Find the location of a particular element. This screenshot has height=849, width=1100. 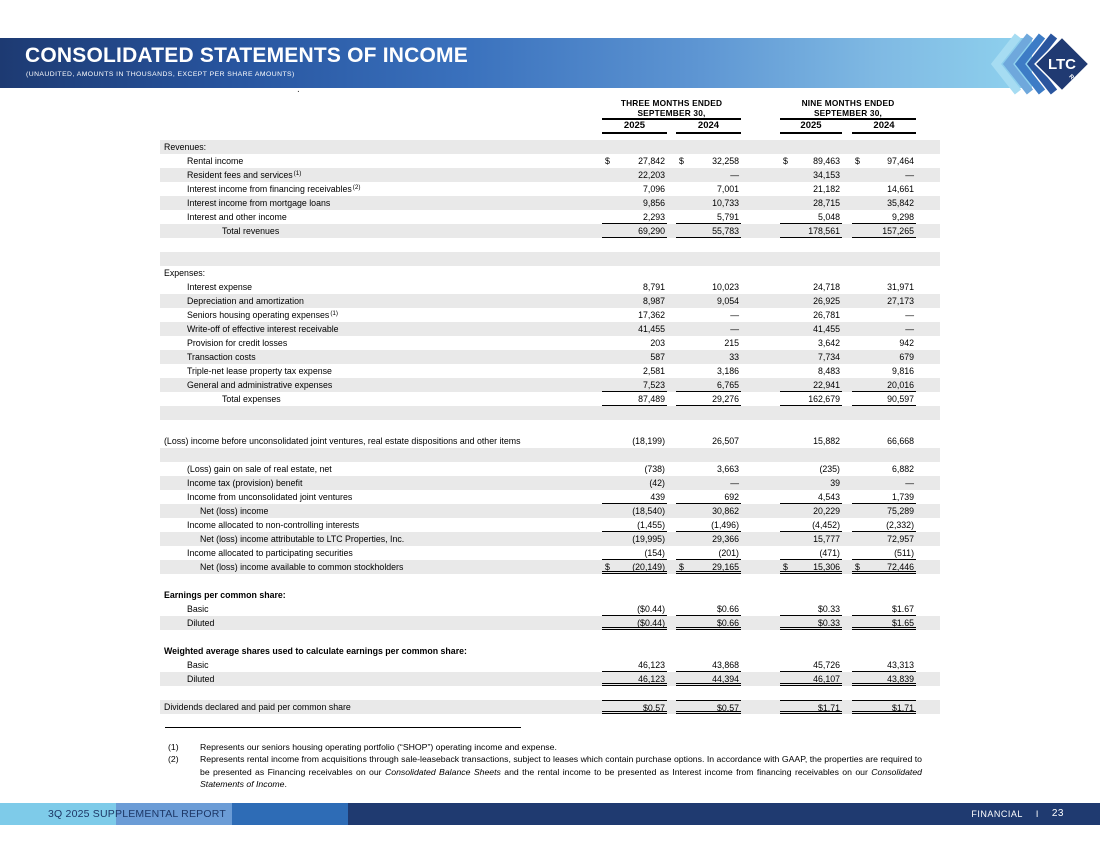

footer-section-label: FINANCIAL is located at coordinates (997, 814).